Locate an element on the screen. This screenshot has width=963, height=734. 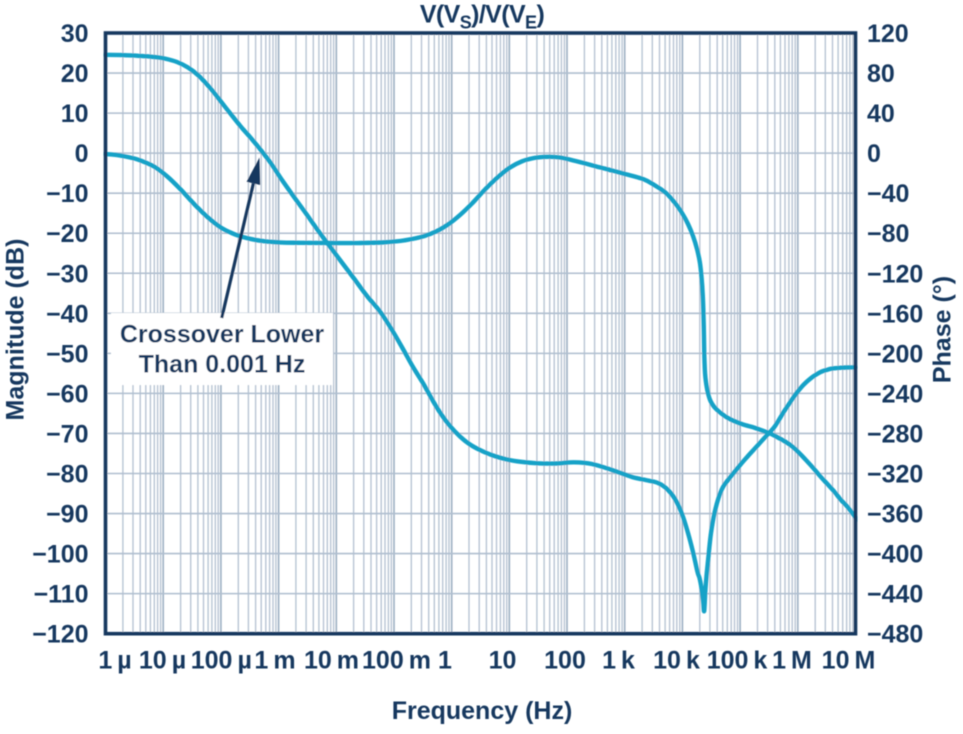
svg-text: −440 is located at coordinates (895, 595).